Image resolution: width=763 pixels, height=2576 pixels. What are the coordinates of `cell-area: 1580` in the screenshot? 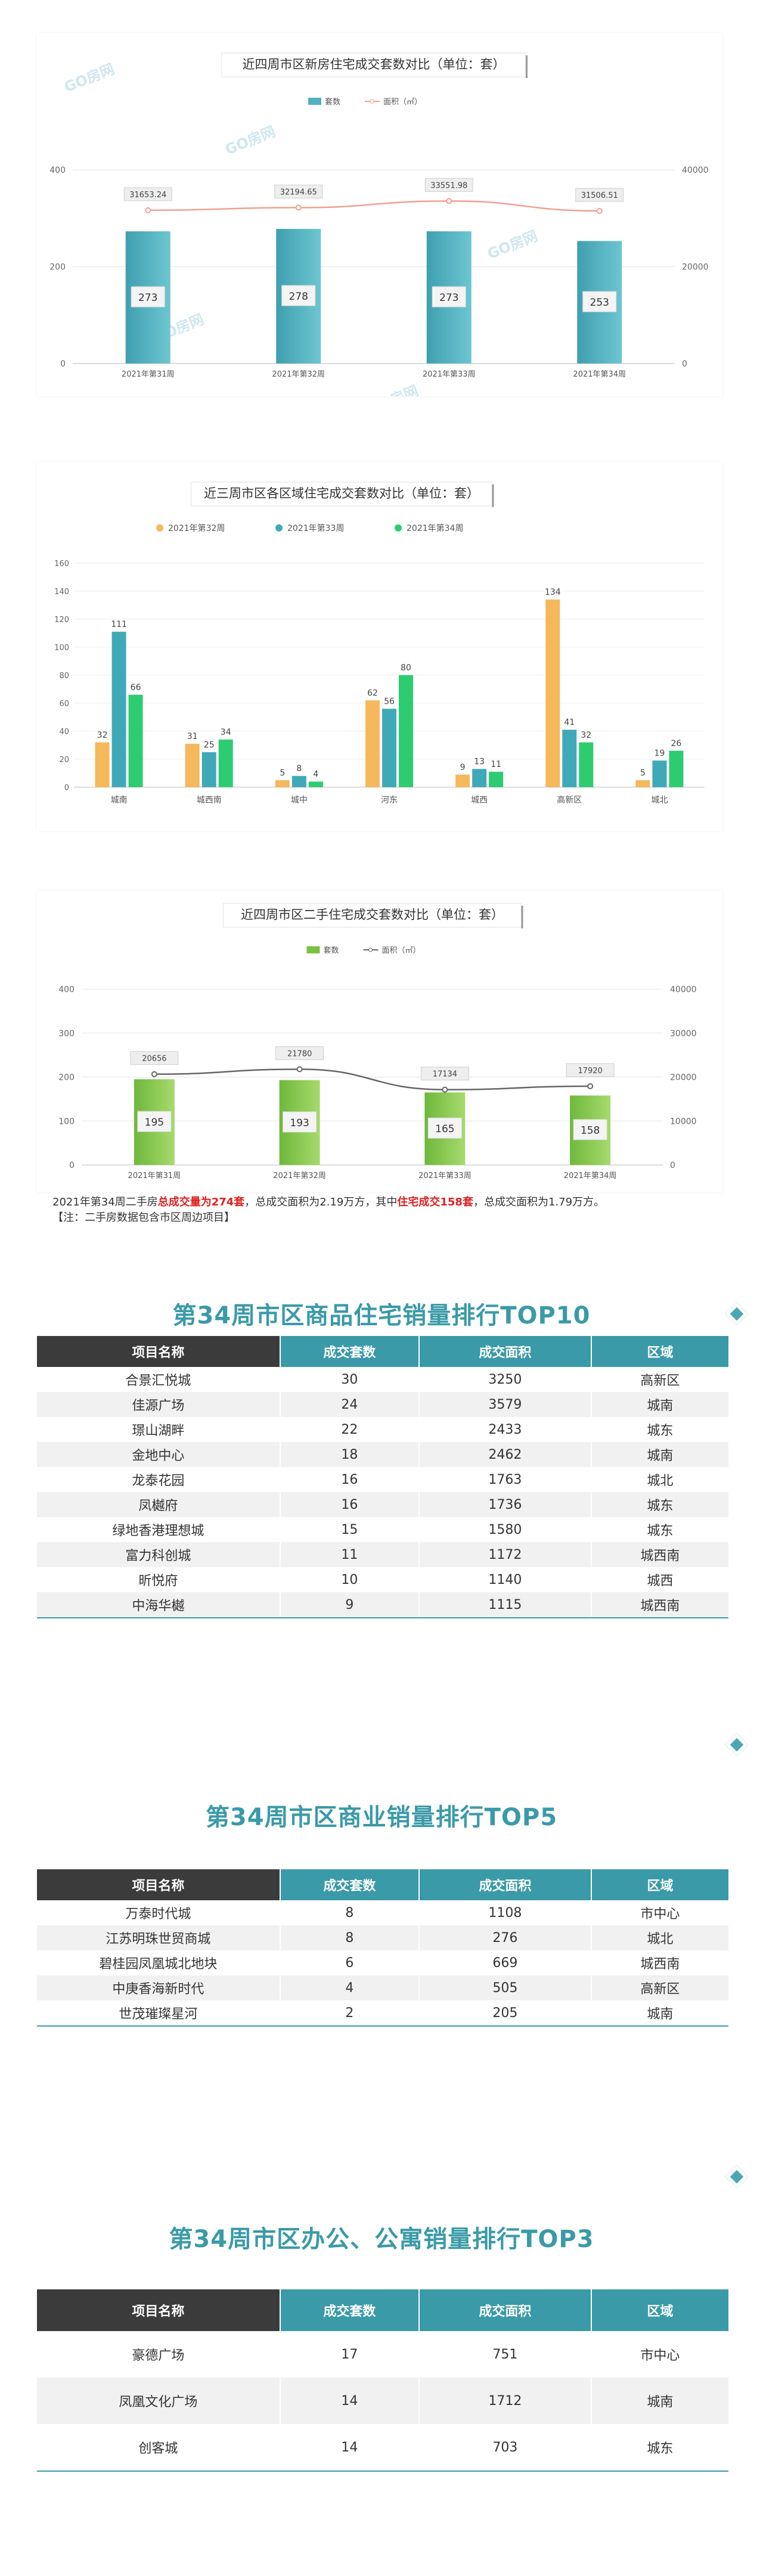 It's located at (505, 1529).